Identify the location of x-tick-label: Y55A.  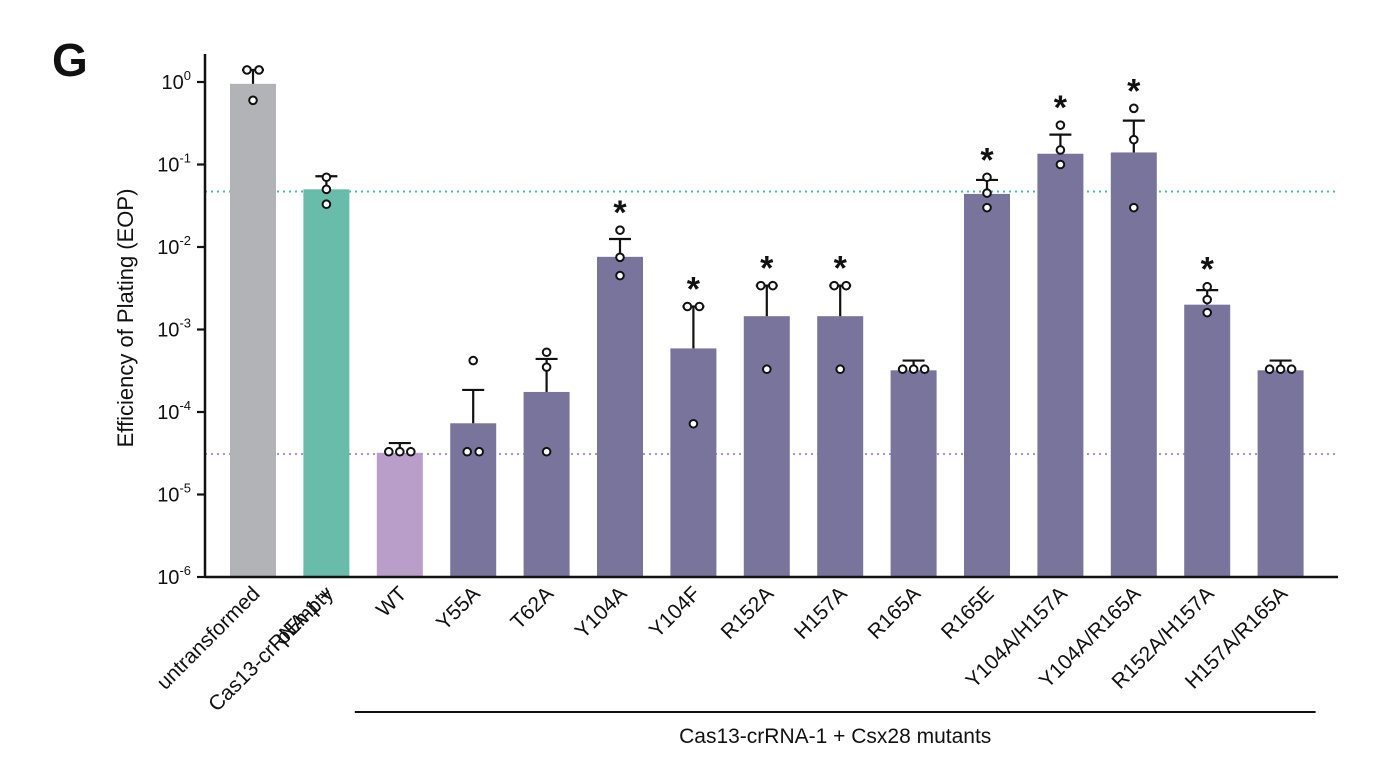
(458, 608).